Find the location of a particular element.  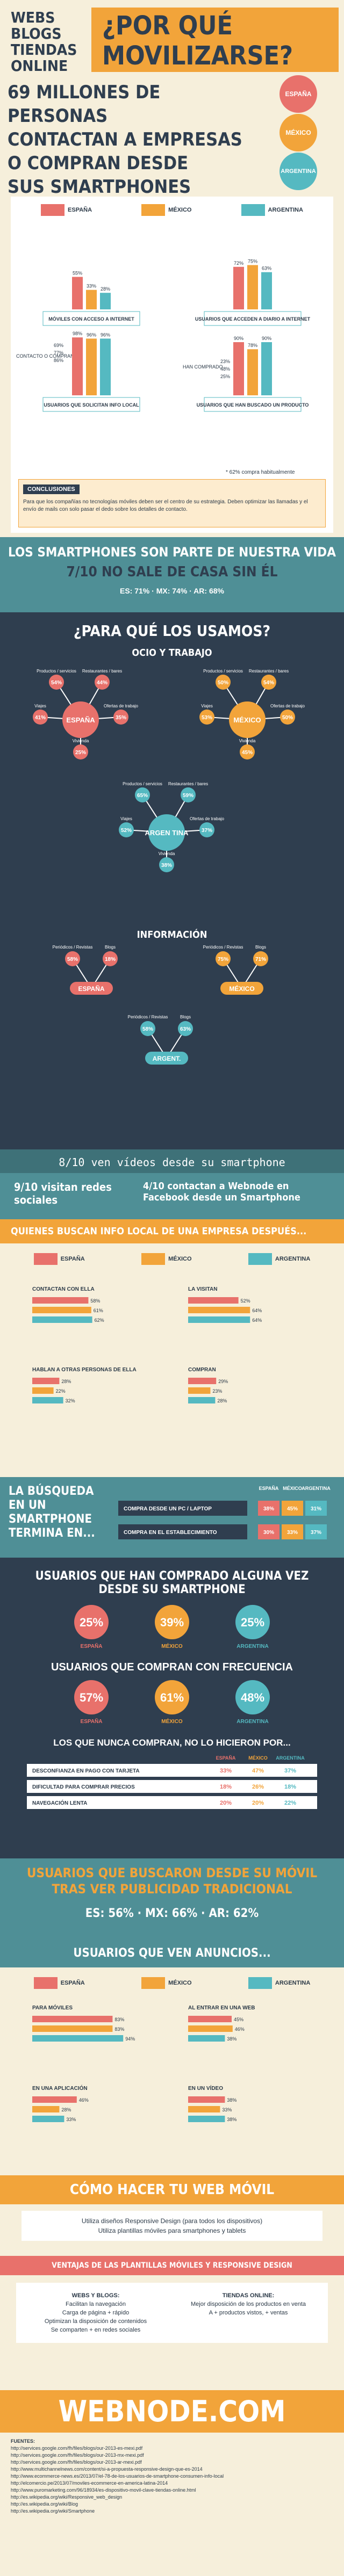

stat-value: 61% is located at coordinates (172, 1697).